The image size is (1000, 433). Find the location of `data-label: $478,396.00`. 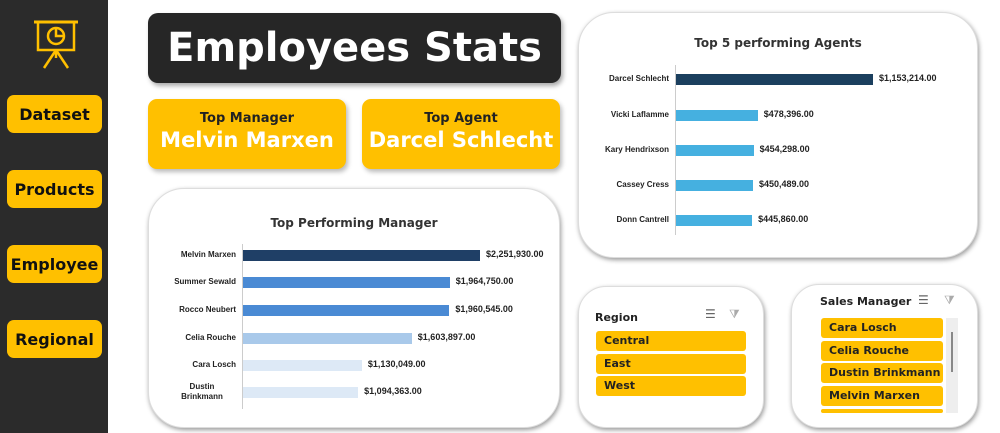

data-label: $478,396.00 is located at coordinates (788, 114).